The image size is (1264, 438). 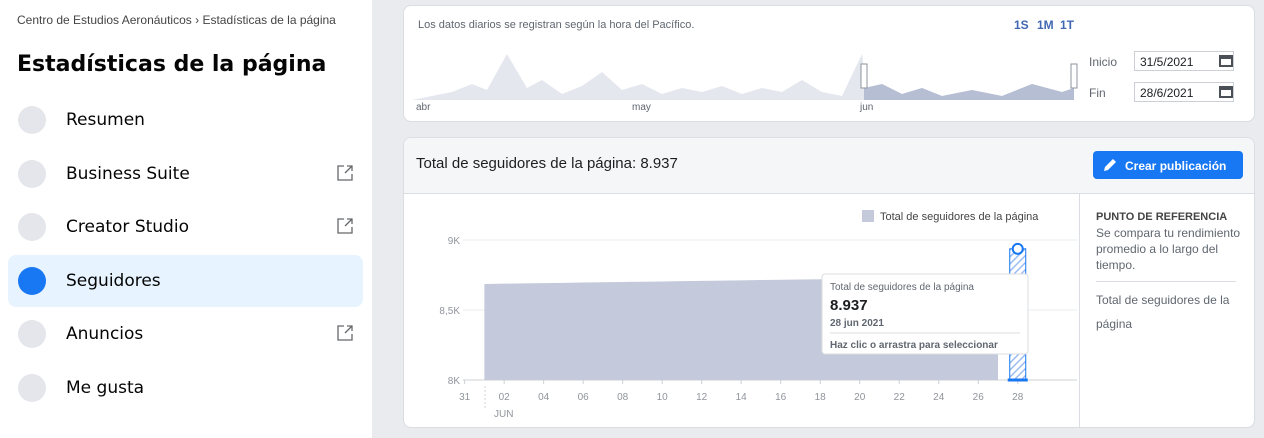 I want to click on end-label: Fin, so click(x=1097, y=93).